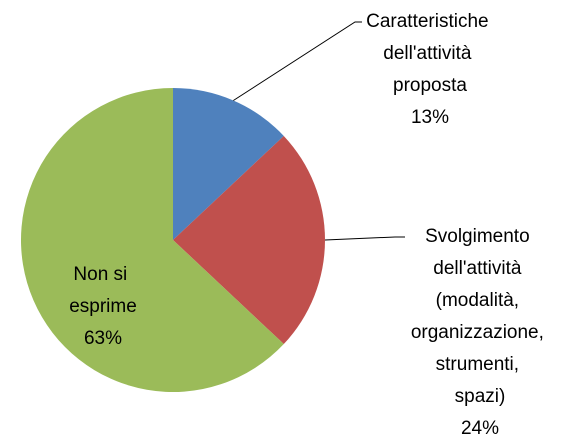 Image resolution: width=574 pixels, height=439 pixels. I want to click on label-line: proposta, so click(430, 85).